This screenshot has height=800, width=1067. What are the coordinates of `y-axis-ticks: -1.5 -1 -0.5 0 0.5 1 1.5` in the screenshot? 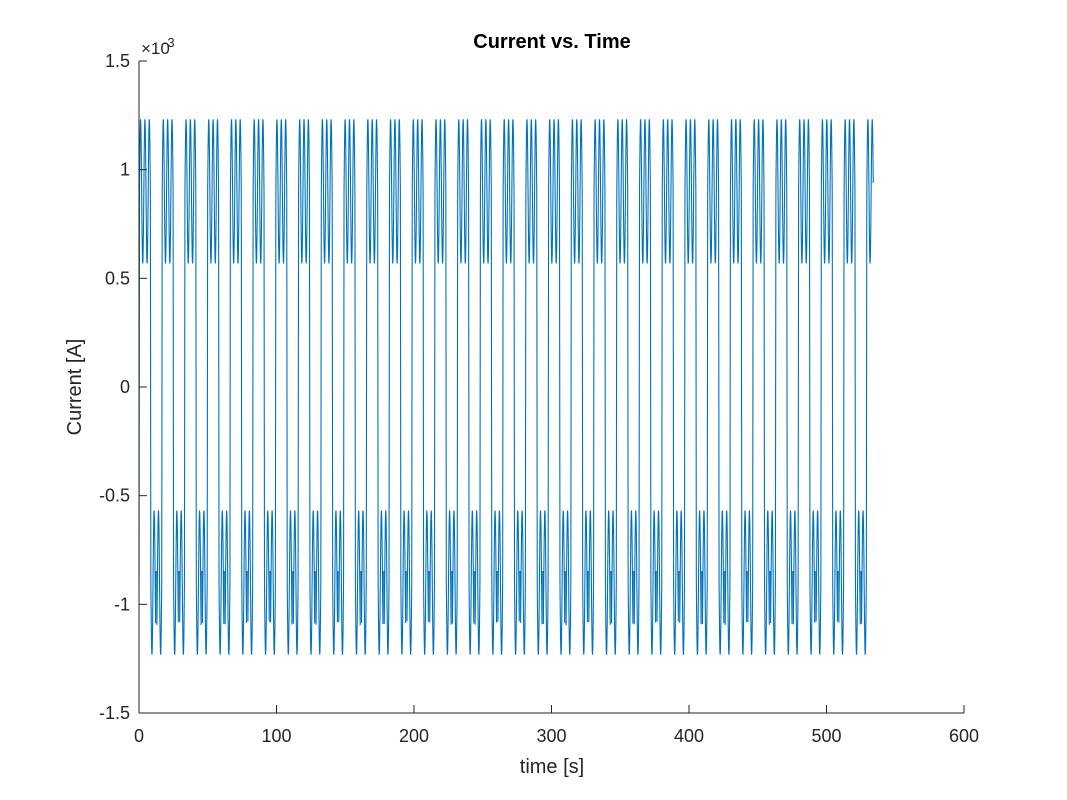 It's located at (123, 387).